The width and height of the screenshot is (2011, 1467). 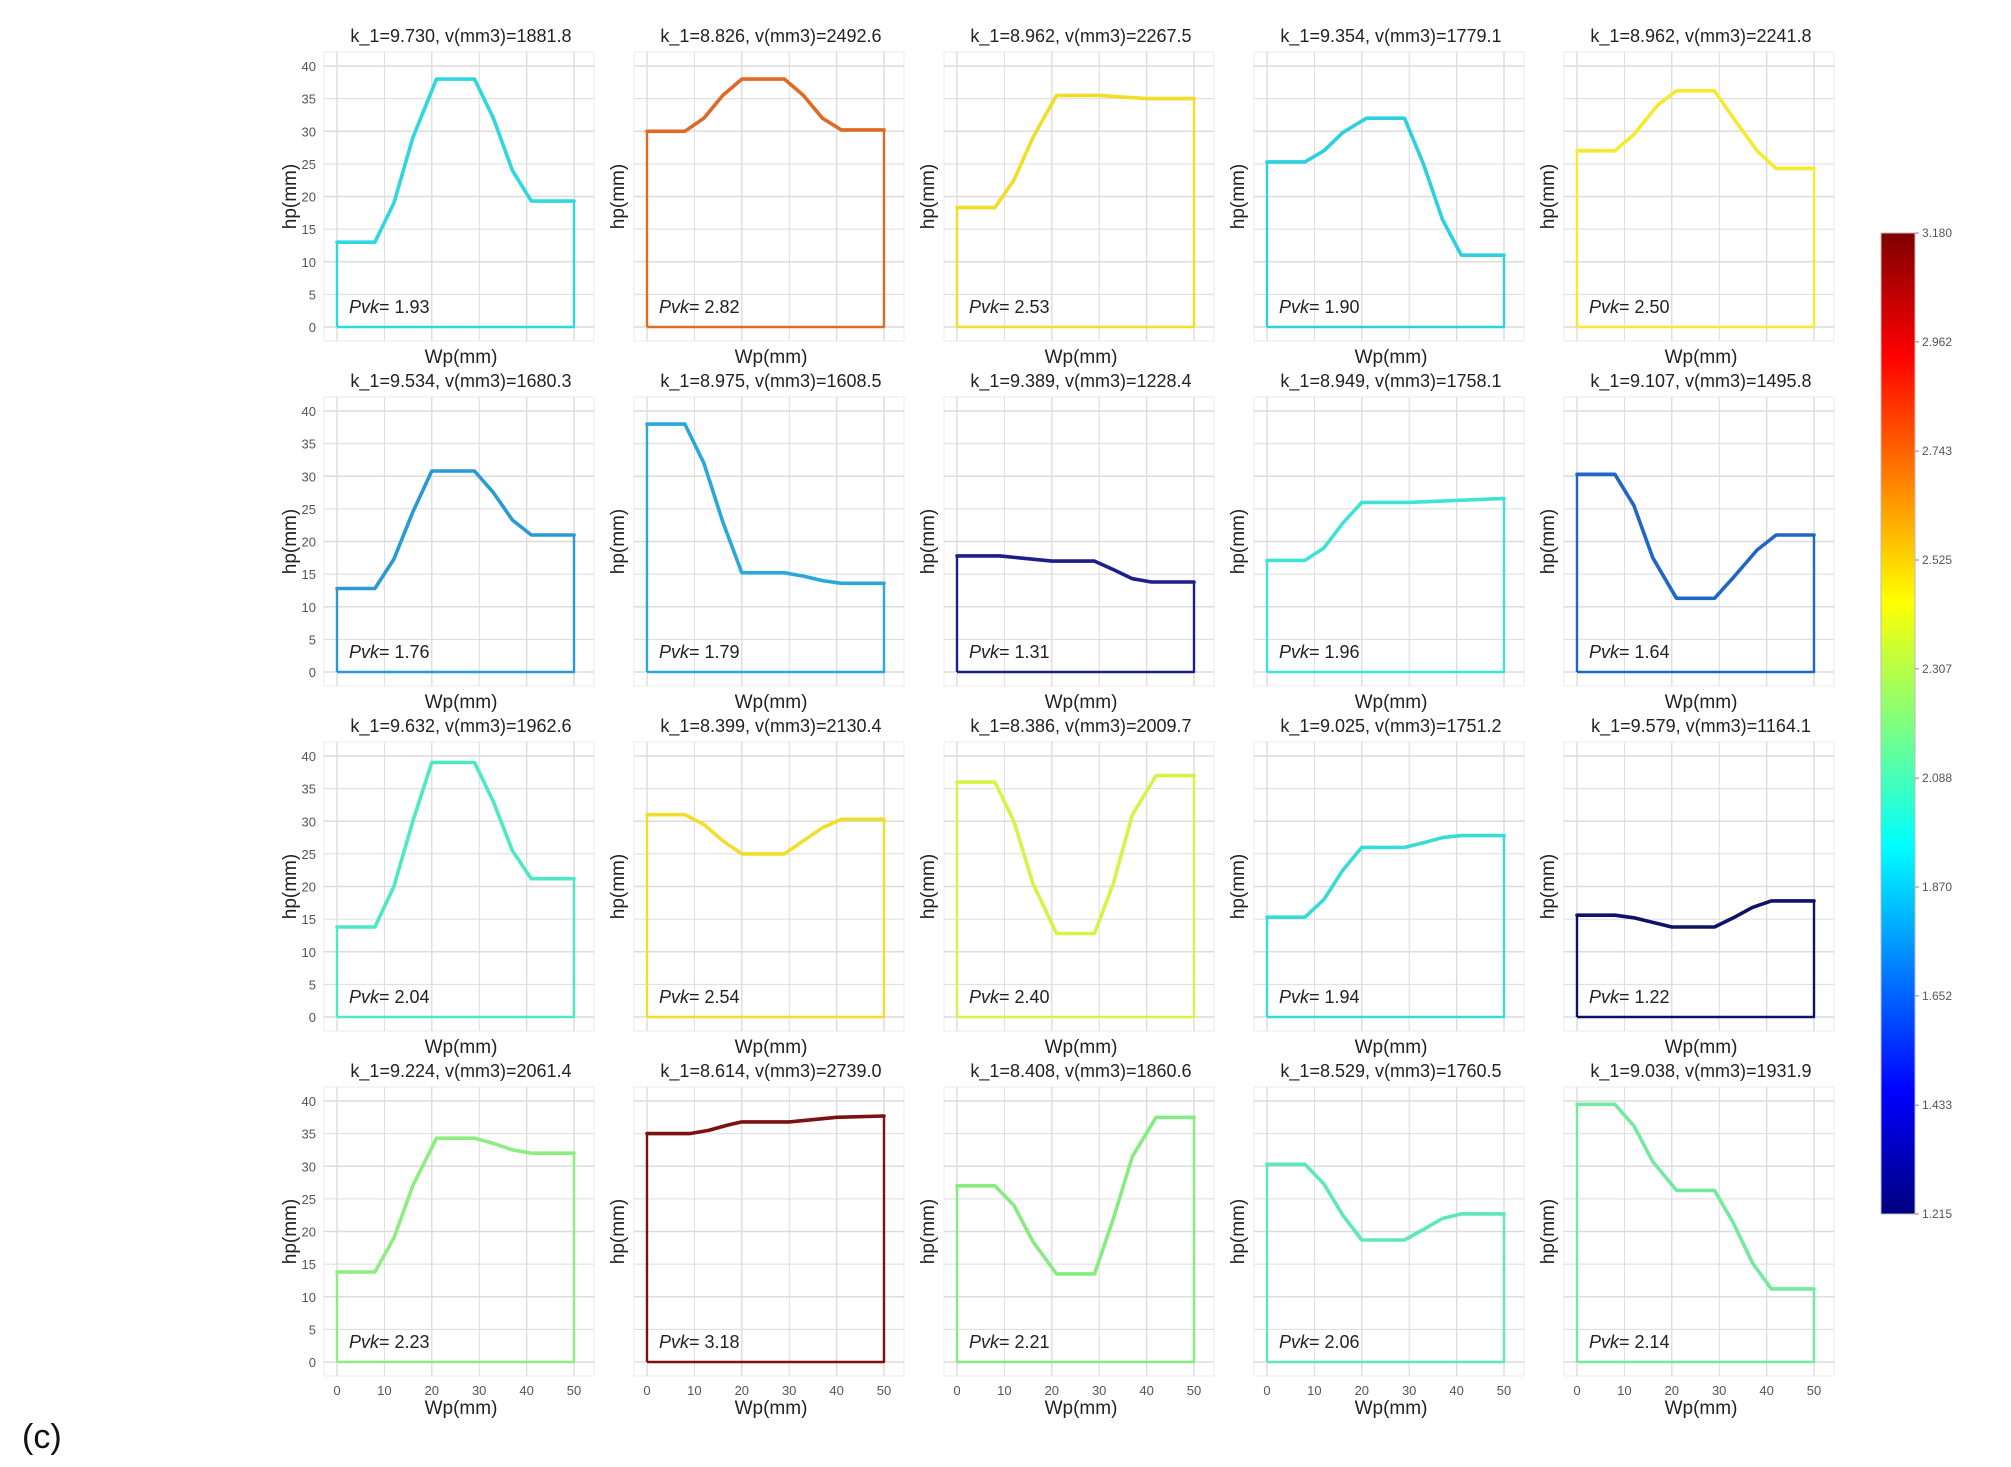 I want to click on subplot-title: k_1=9.107, v(mm3)=1495.8, so click(x=1700, y=381).